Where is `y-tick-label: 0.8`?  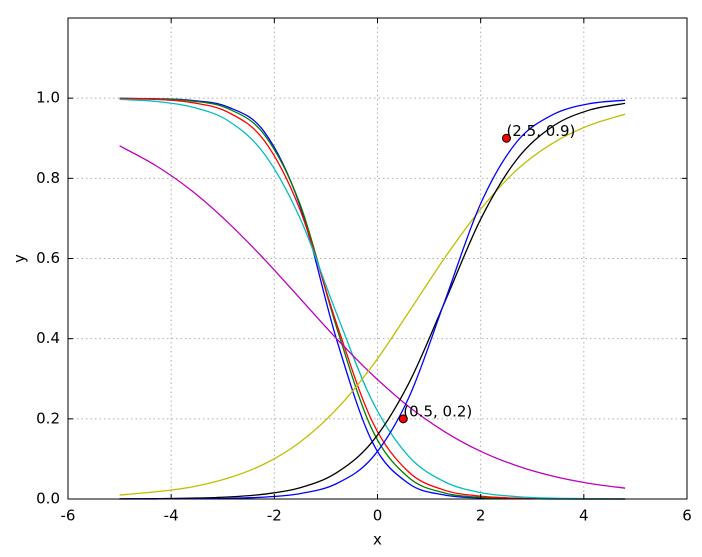 y-tick-label: 0.8 is located at coordinates (48, 178).